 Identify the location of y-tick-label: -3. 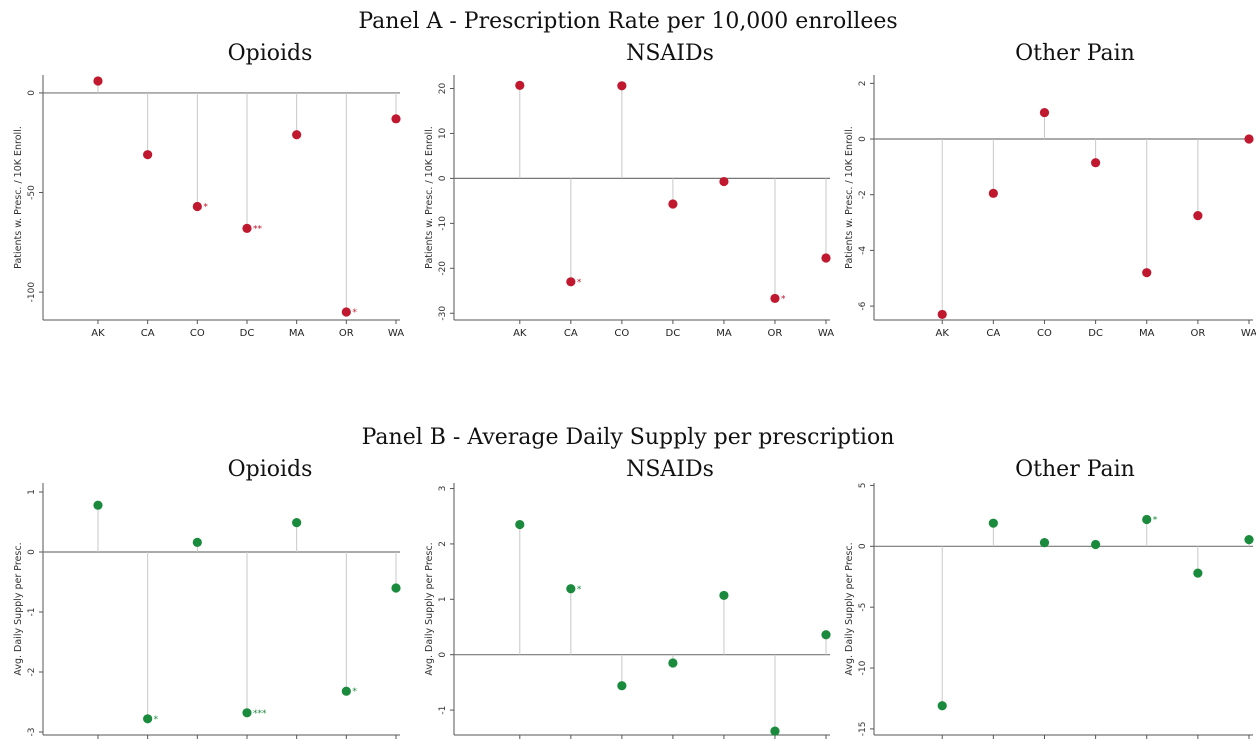
(32, 732).